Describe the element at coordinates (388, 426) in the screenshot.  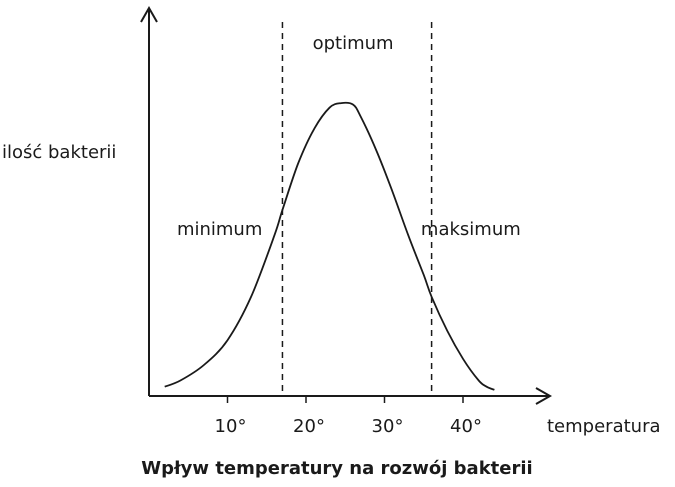
I see `x-tick-label: 30°` at that location.